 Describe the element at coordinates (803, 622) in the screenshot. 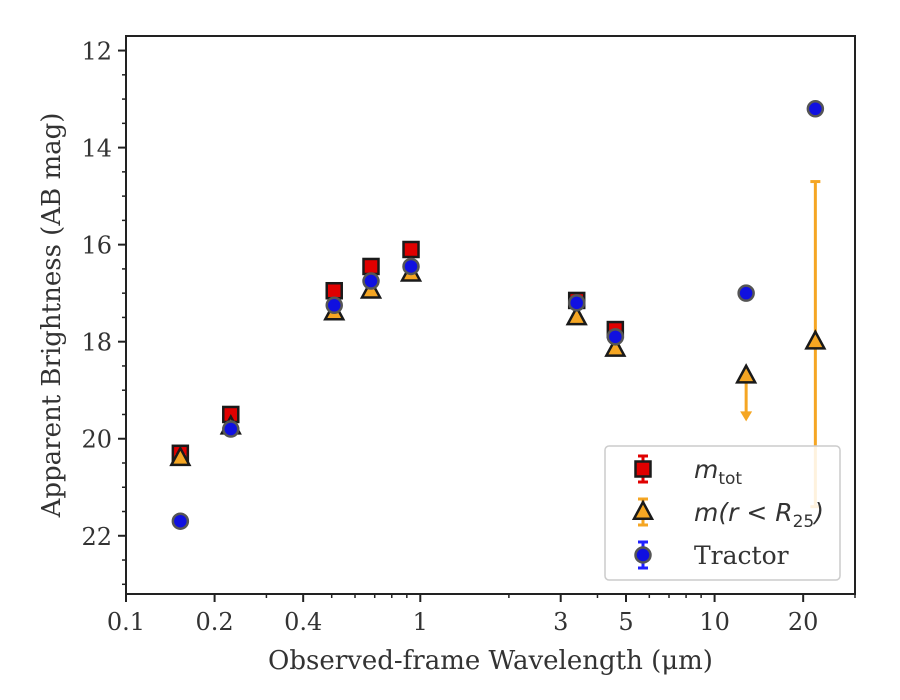

I see `x-tick-label: 20` at that location.